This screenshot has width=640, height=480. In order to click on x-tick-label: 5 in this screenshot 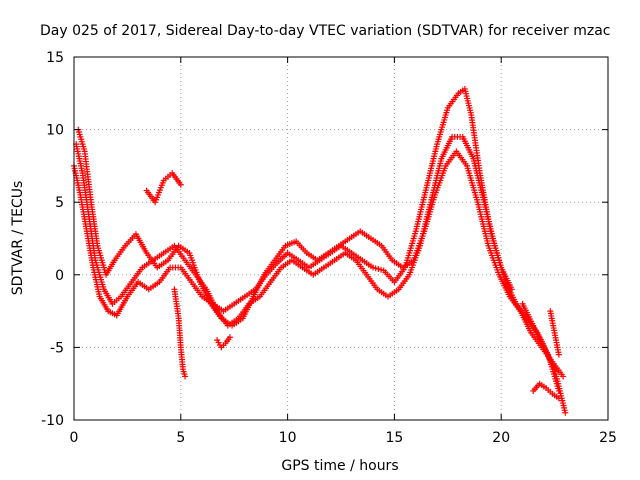, I will do `click(180, 438)`.